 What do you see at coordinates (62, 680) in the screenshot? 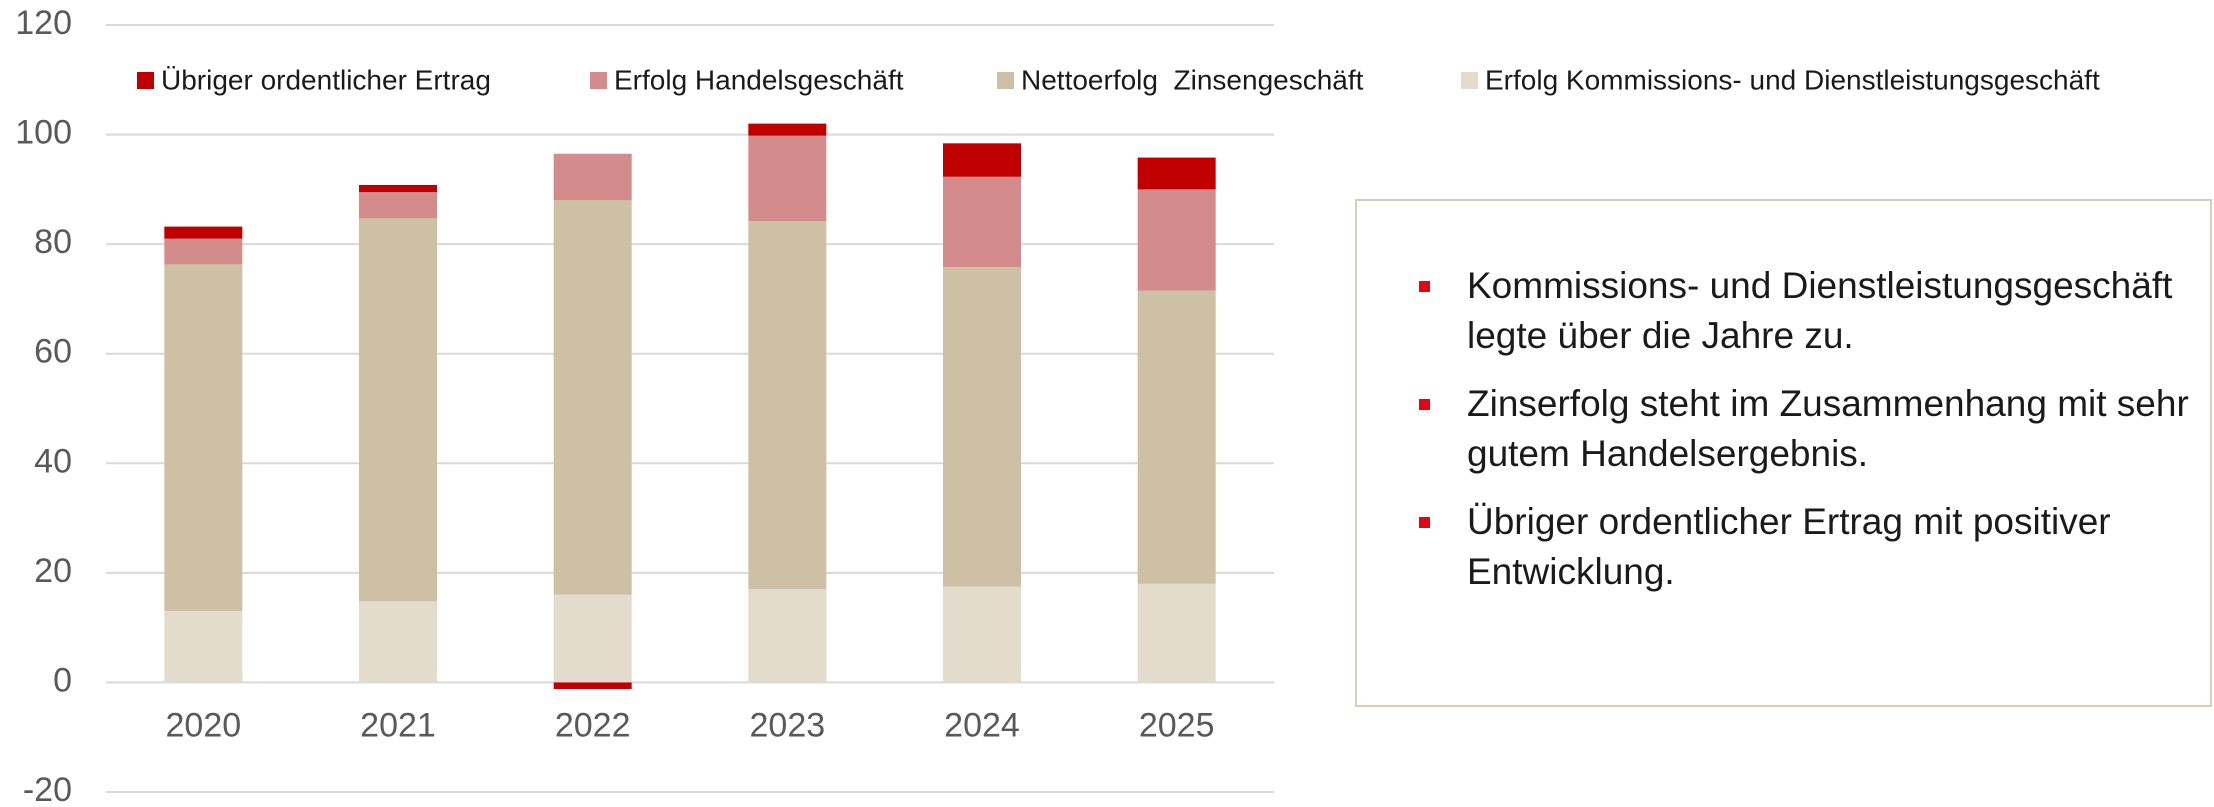
I see `y-tick-label: 0` at bounding box center [62, 680].